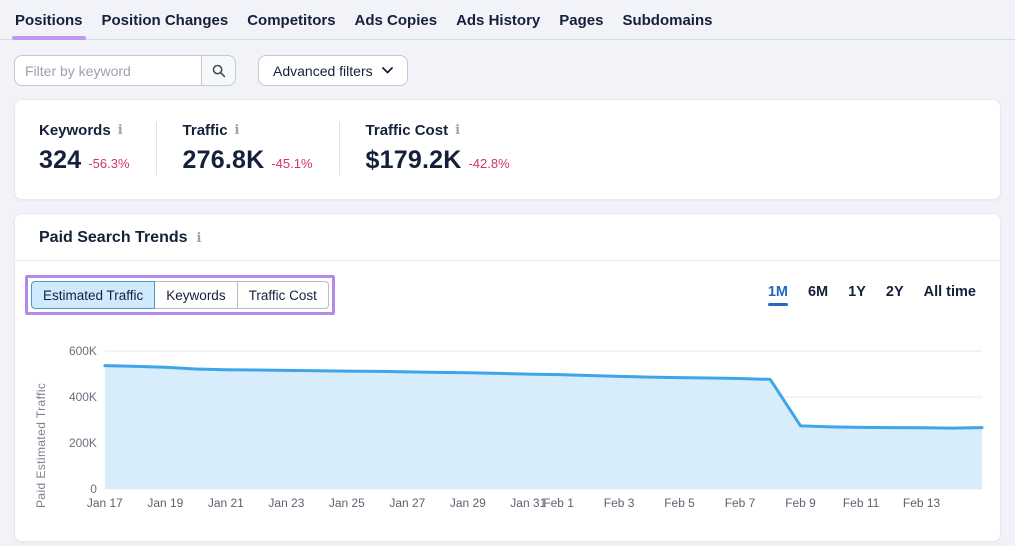  I want to click on filter-row: Advanced filters, so click(507, 70).